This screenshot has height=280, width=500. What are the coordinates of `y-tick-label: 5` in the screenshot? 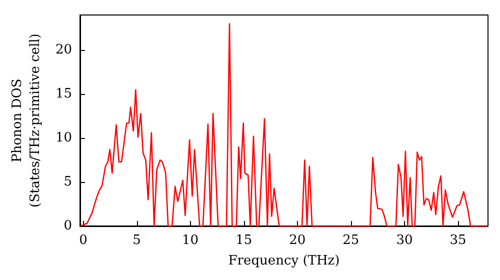 It's located at (68, 182).